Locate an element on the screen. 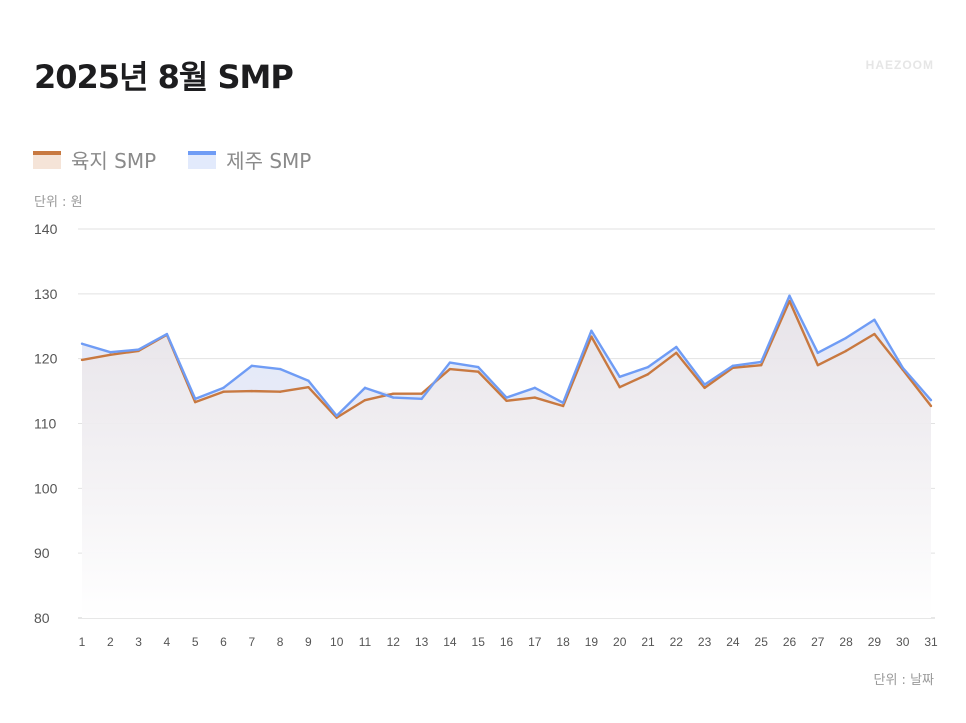 This screenshot has width=966, height=723. x-tick-label: 7 is located at coordinates (251, 642).